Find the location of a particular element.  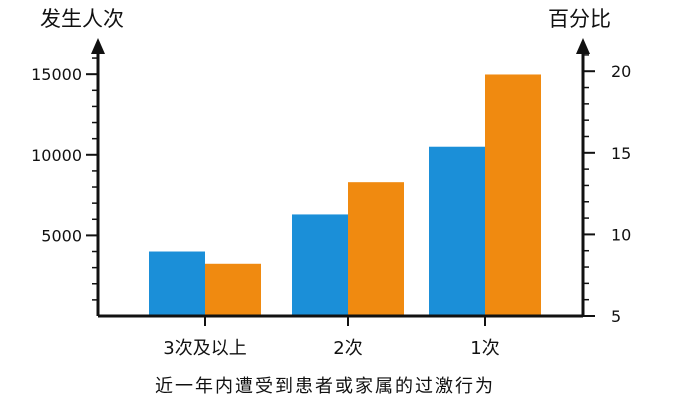

right-axis-title: 百分比 is located at coordinates (579, 19).